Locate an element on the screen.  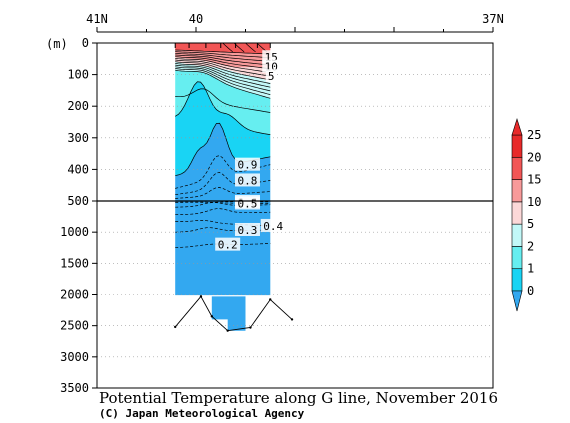
x-tick-label: 37N is located at coordinates (493, 19).